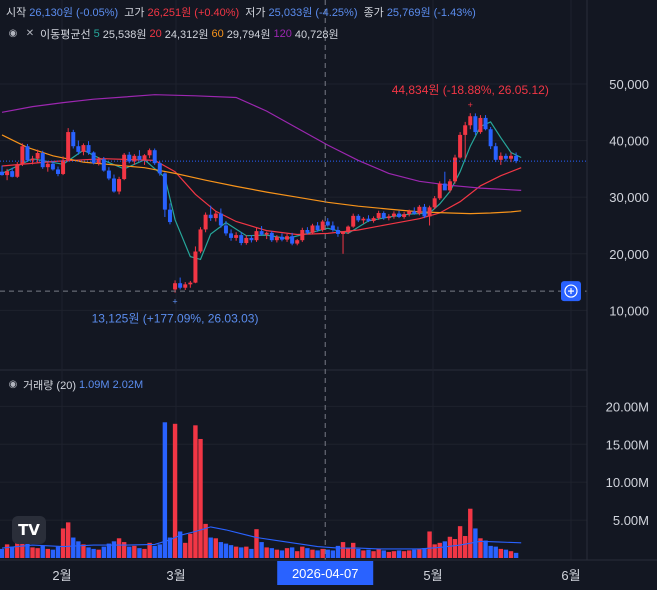  What do you see at coordinates (217, 34) in the screenshot?
I see `ma60-period: 60` at bounding box center [217, 34].